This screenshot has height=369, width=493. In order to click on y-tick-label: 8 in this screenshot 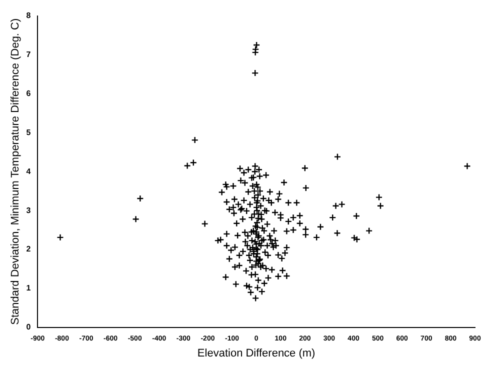, I will do `click(29, 15)`.